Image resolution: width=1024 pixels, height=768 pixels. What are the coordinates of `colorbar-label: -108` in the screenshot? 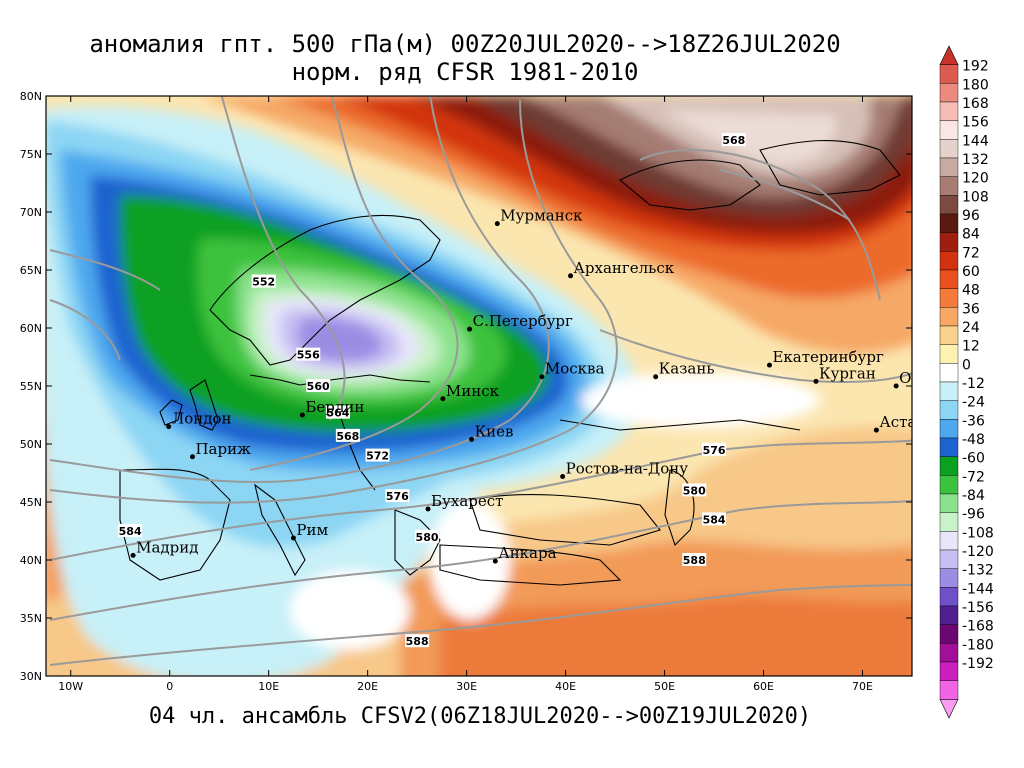 It's located at (978, 533).